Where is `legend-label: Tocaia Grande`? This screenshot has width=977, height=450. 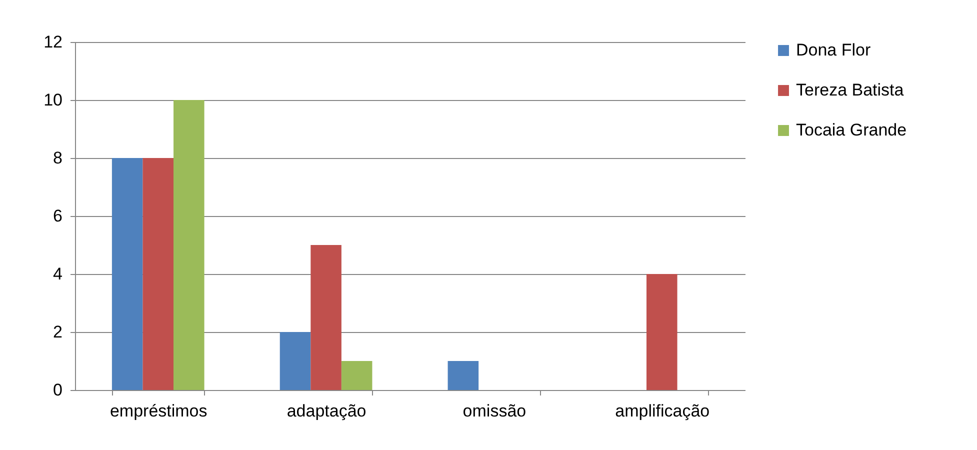 legend-label: Tocaia Grande is located at coordinates (851, 130).